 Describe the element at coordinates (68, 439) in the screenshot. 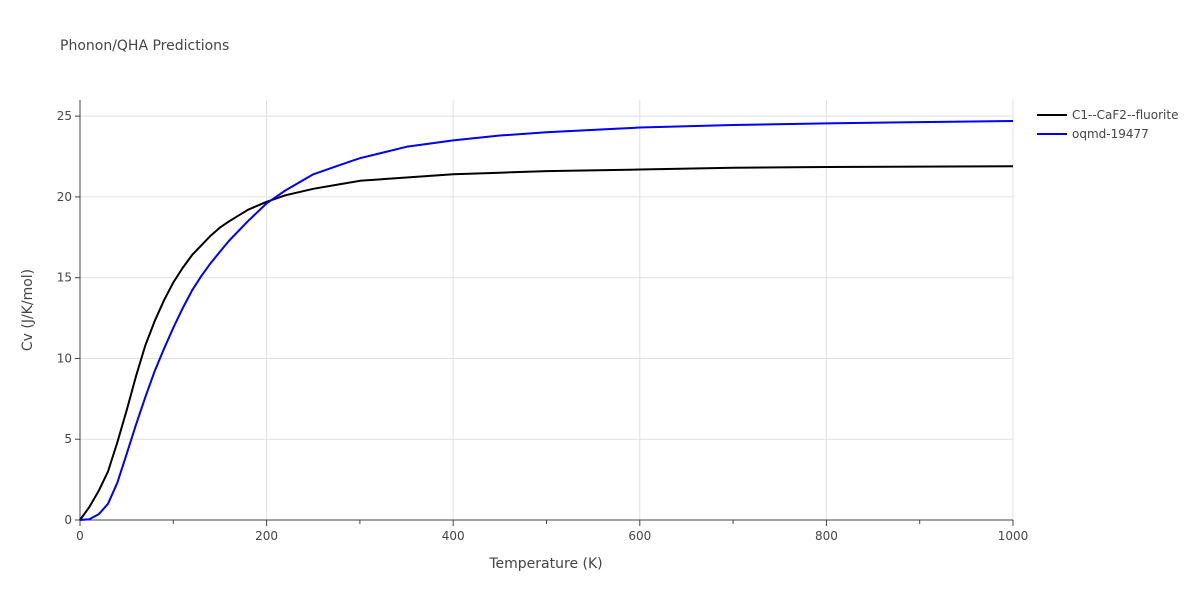

I see `y-tick-label: 5` at that location.